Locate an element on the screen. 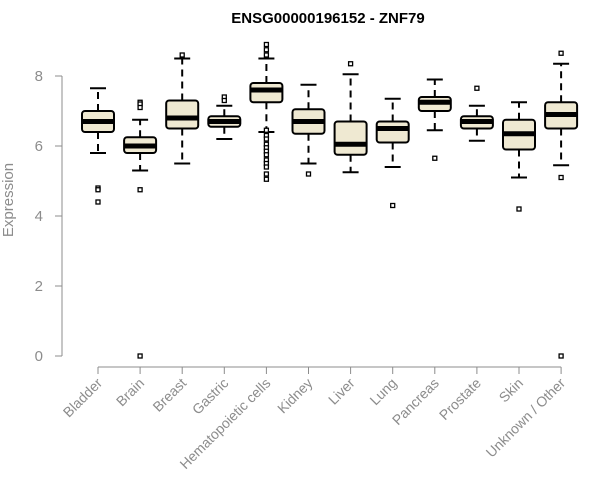 Image resolution: width=600 pixels, height=500 pixels. box-brain is located at coordinates (140, 229).